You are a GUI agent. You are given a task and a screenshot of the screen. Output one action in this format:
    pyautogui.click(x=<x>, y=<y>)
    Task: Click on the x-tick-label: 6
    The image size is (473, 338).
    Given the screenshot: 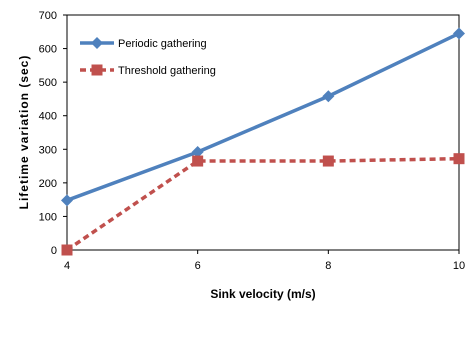 What is the action you would take?
    pyautogui.click(x=198, y=266)
    